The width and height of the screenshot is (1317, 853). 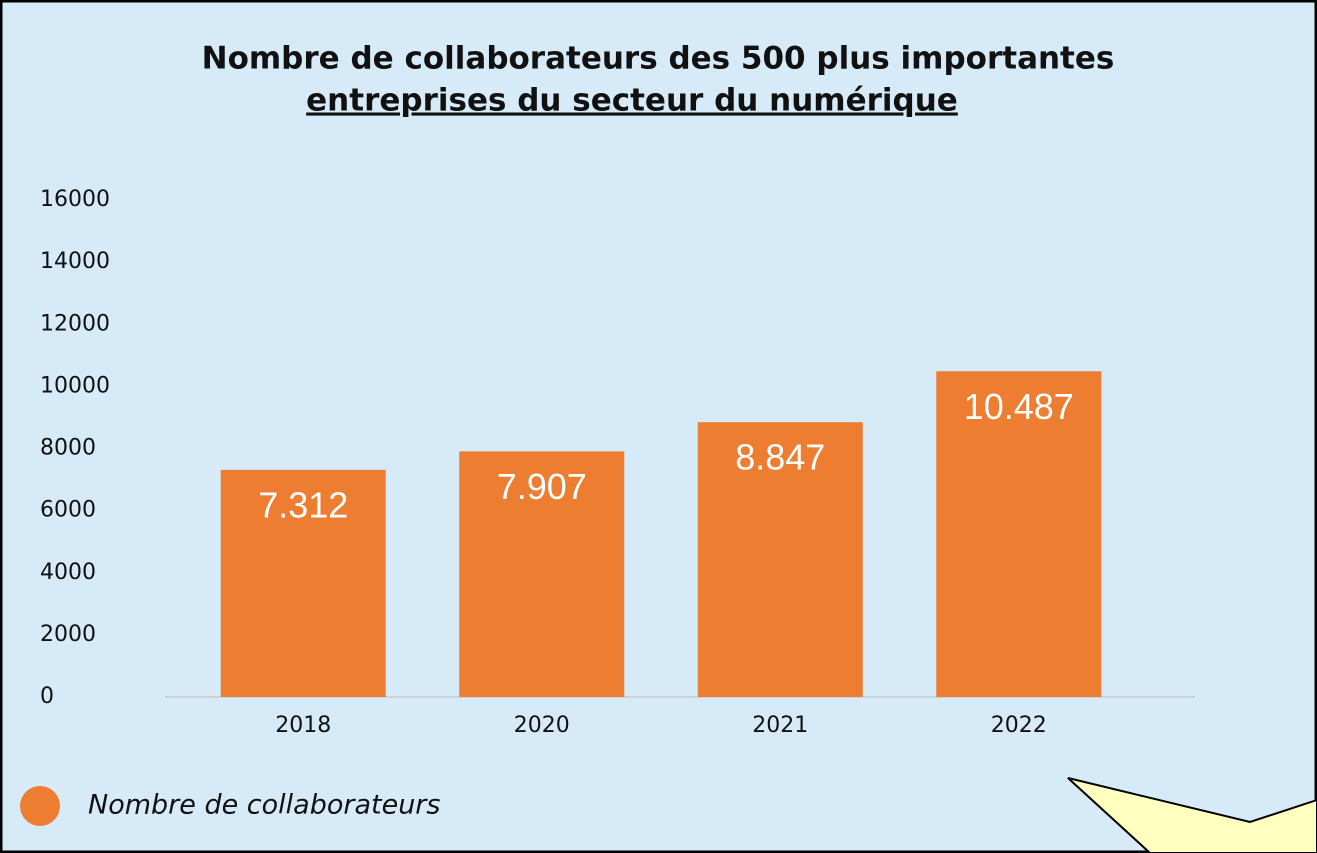 I want to click on y-tick-label: 4000, so click(x=68, y=572).